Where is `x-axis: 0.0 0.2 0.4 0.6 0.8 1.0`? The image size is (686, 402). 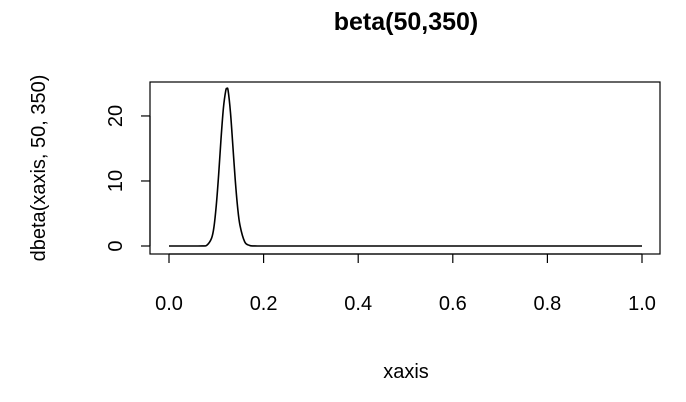 x-axis: 0.0 0.2 0.4 0.6 0.8 1.0 is located at coordinates (405, 284).